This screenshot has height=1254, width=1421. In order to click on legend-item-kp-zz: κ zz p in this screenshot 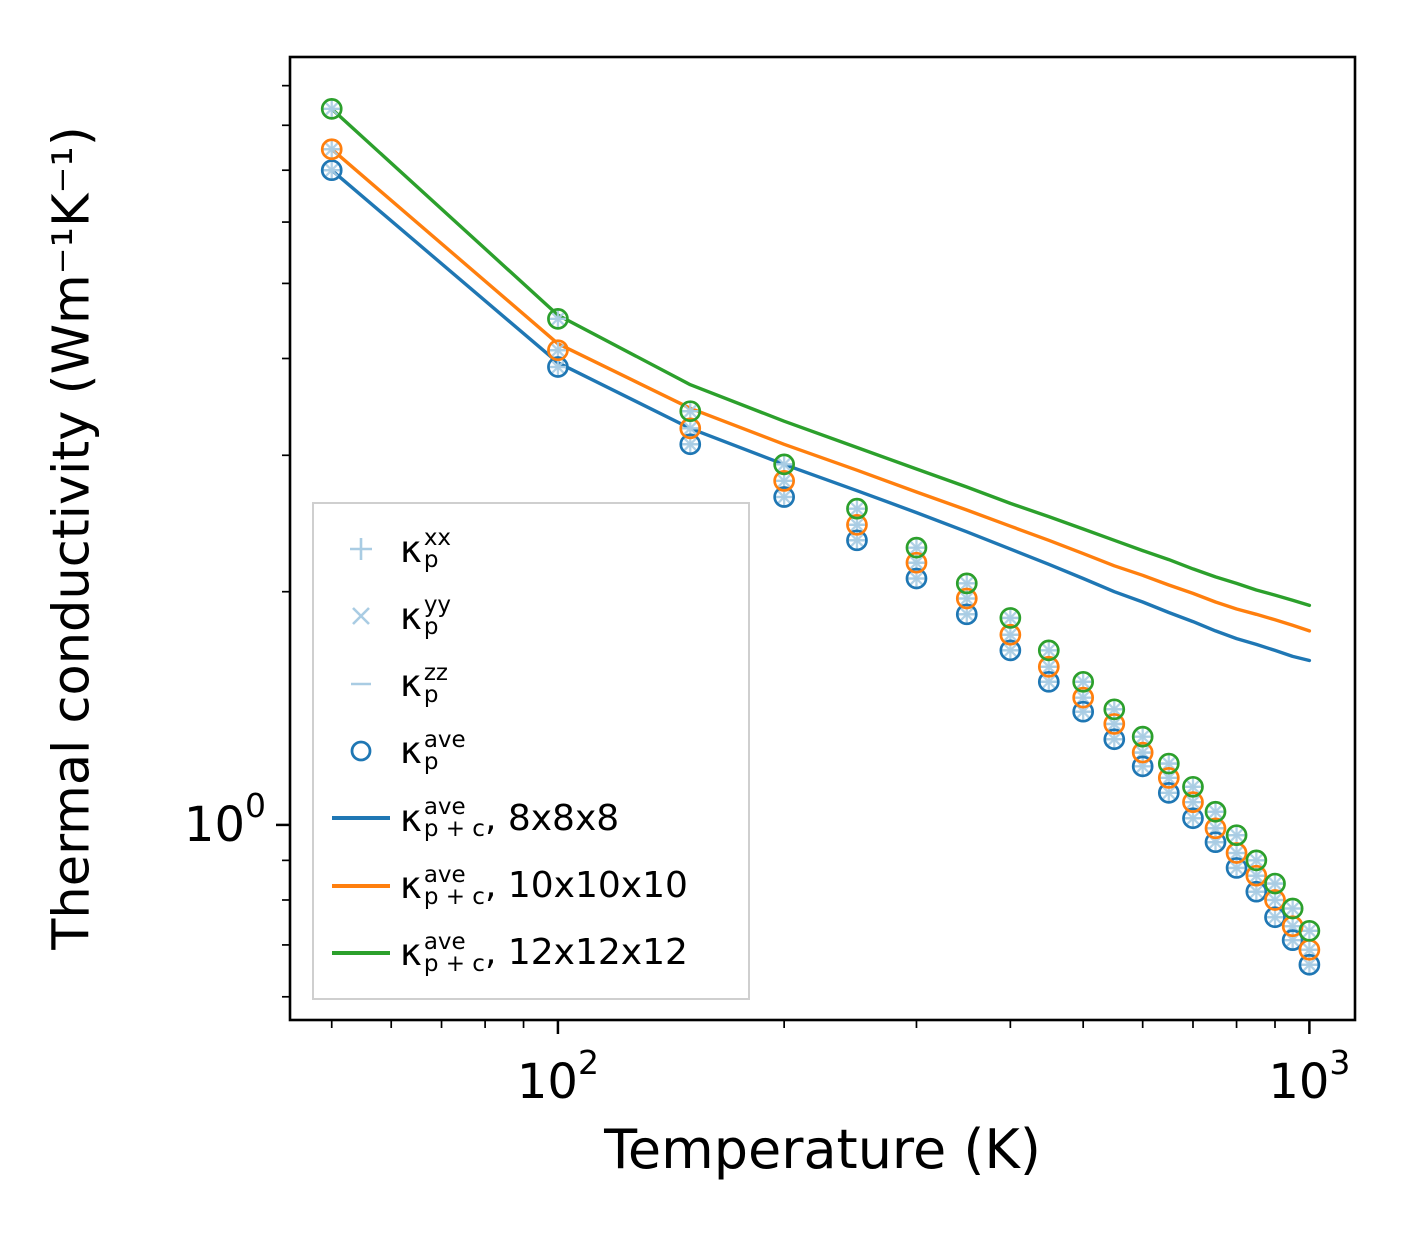, I will do `click(531, 684)`.